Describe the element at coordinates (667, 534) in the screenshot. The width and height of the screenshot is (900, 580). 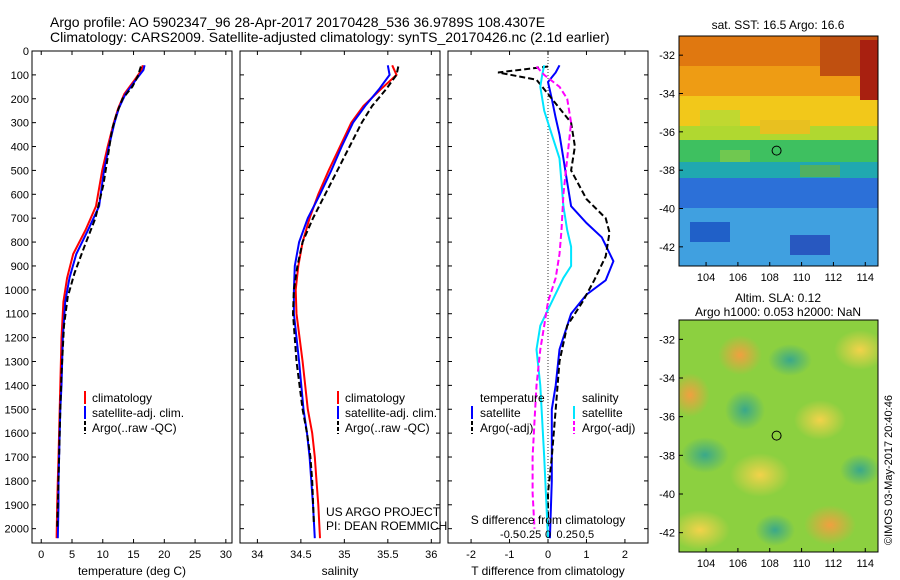
I see `y-tick-label: -42` at that location.